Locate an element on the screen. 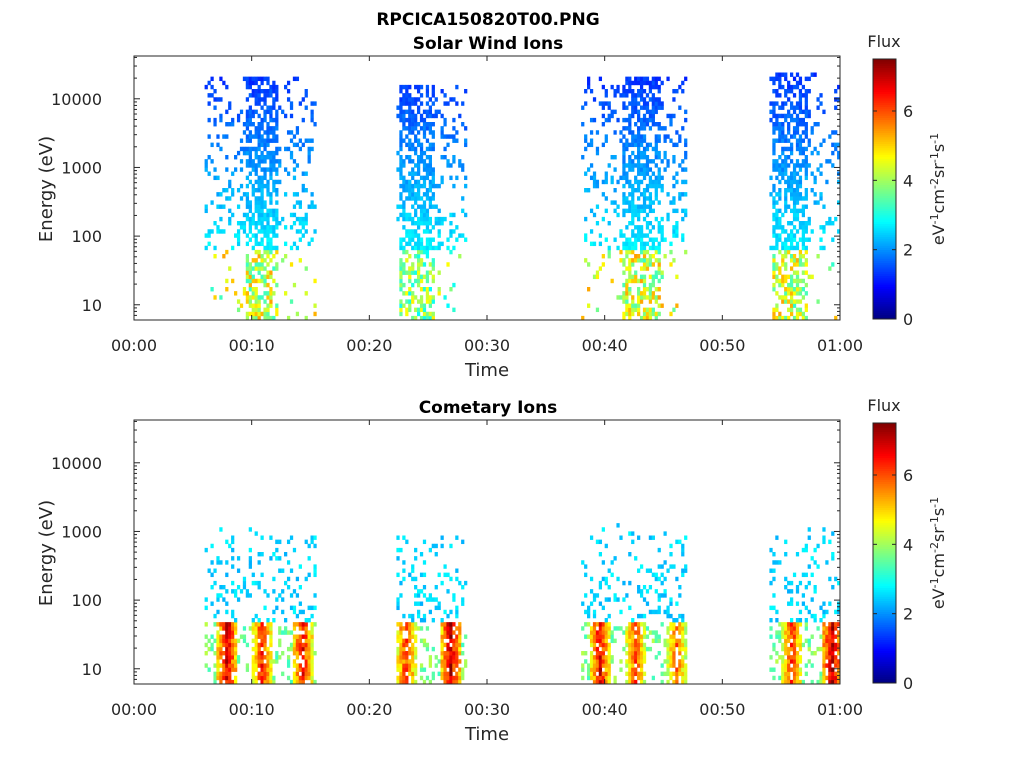 The width and height of the screenshot is (1024, 772). y-tick-label: 1000 is located at coordinates (81, 531).